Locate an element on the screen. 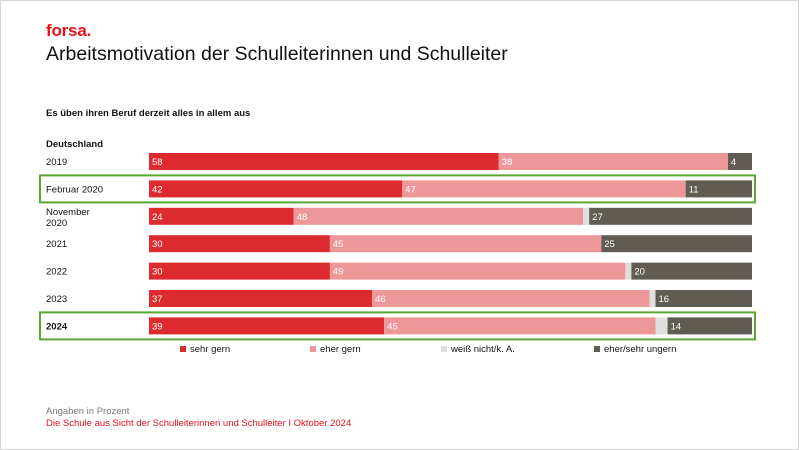 The image size is (799, 450). data-label-eher-gern-2019: 38 is located at coordinates (507, 162).